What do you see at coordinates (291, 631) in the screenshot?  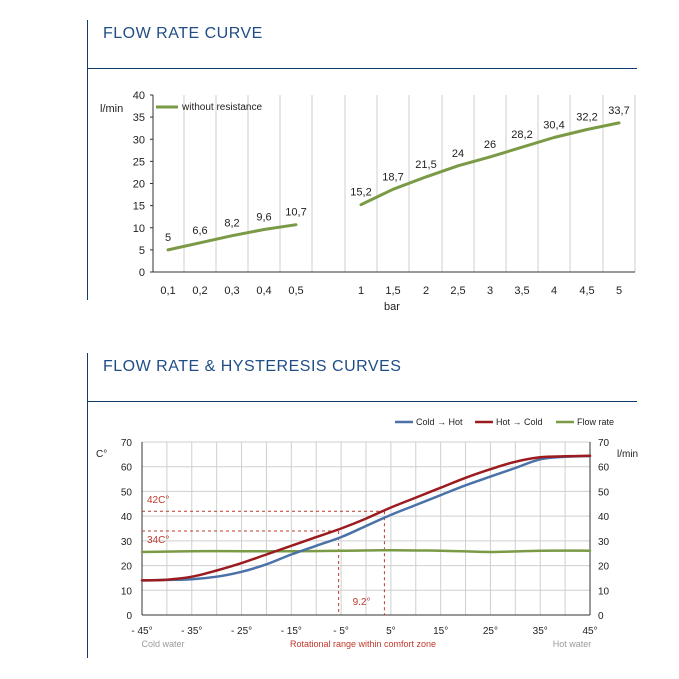 I see `x-tick-label: - 15°` at bounding box center [291, 631].